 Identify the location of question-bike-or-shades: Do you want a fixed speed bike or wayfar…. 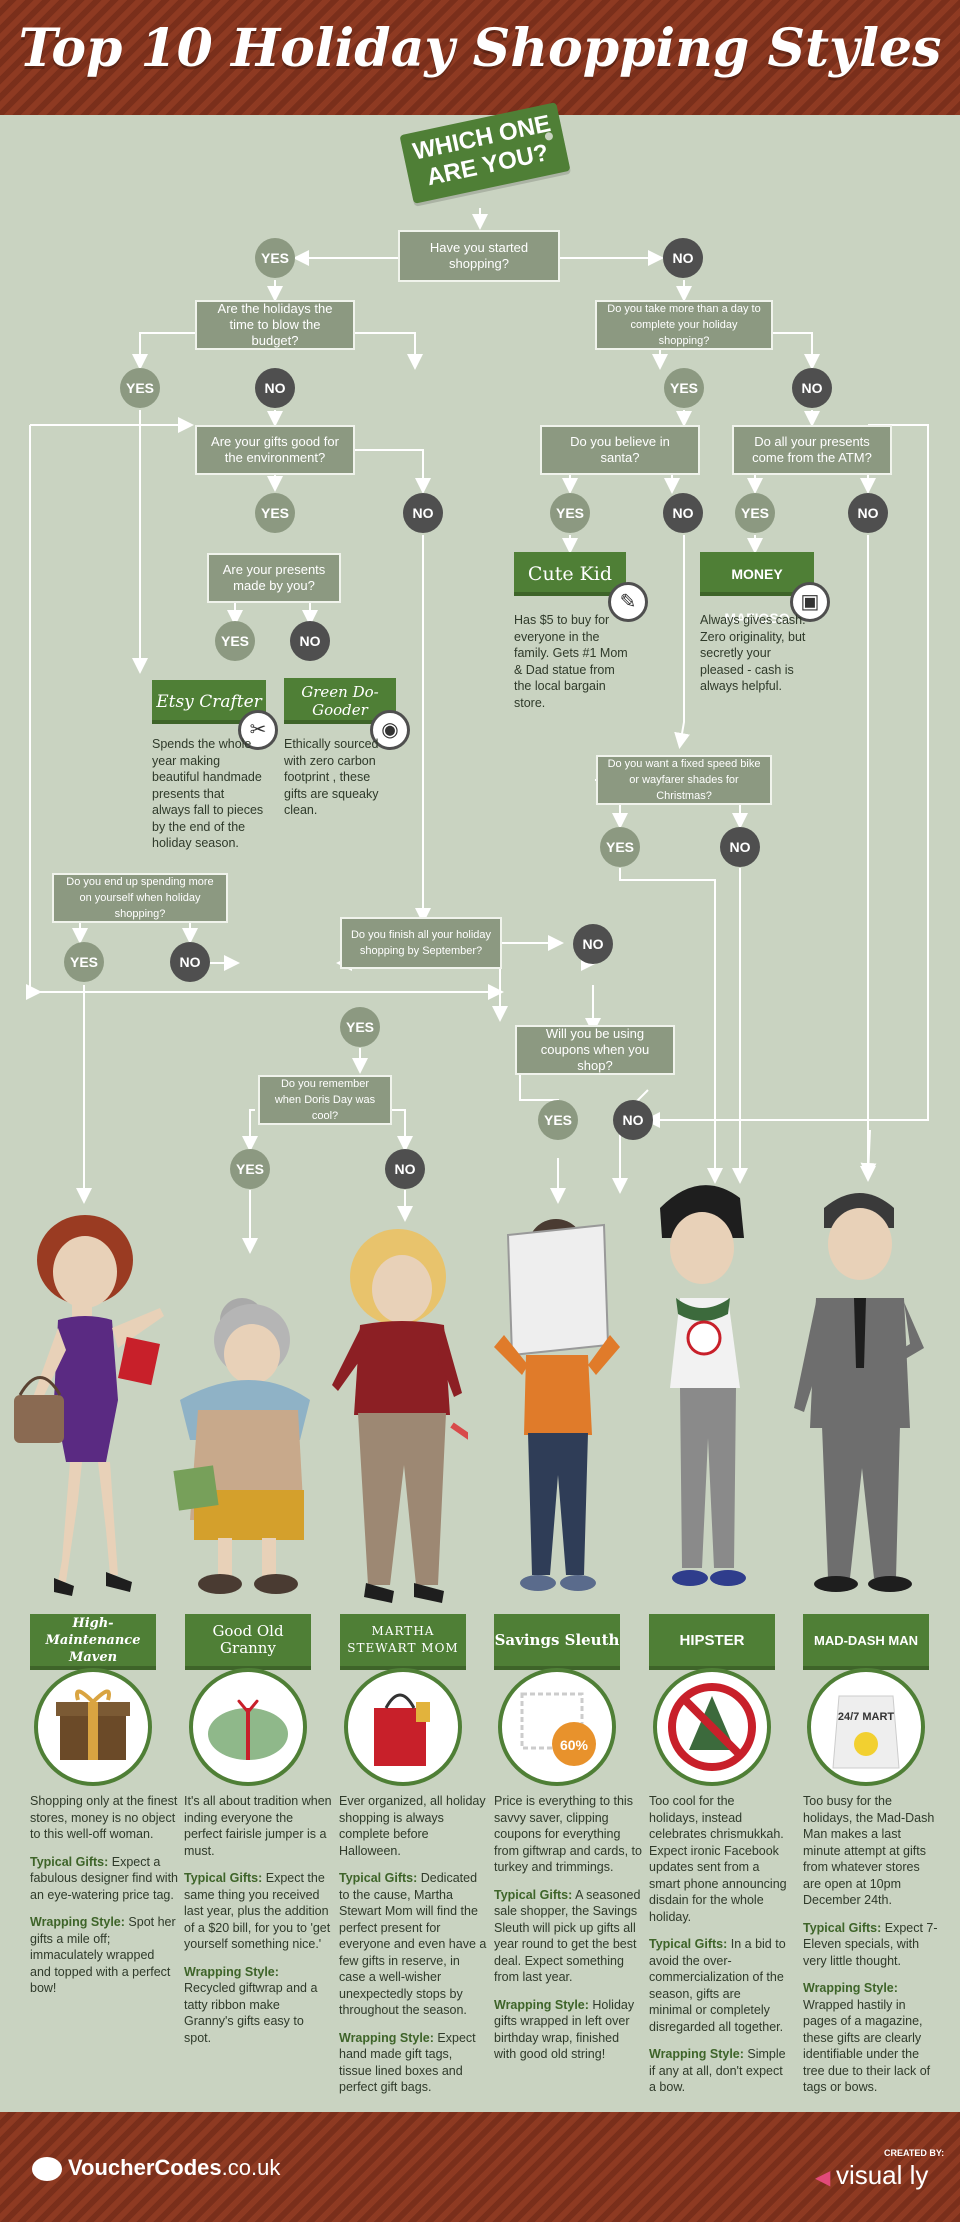
(684, 780).